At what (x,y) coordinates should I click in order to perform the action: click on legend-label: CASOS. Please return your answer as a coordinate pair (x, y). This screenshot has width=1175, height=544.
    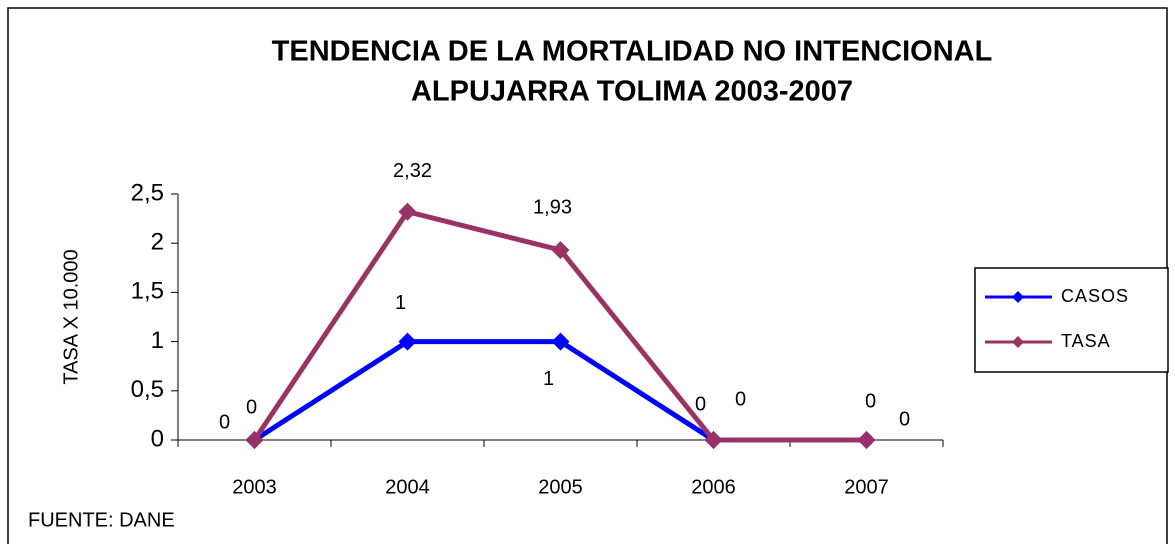
    Looking at the image, I should click on (1095, 296).